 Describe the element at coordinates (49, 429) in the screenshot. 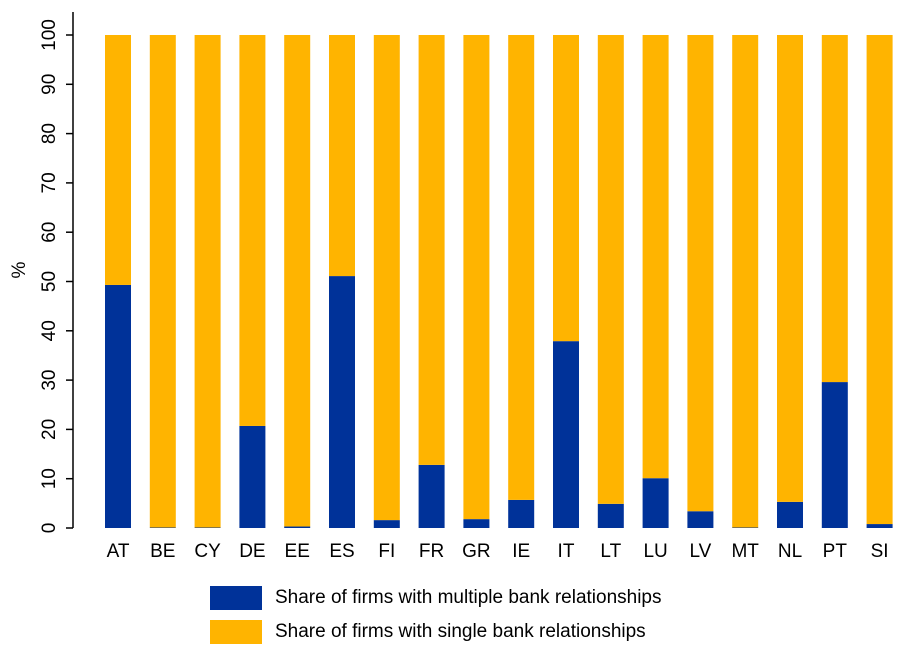

I see `y-tick-label: 20` at that location.